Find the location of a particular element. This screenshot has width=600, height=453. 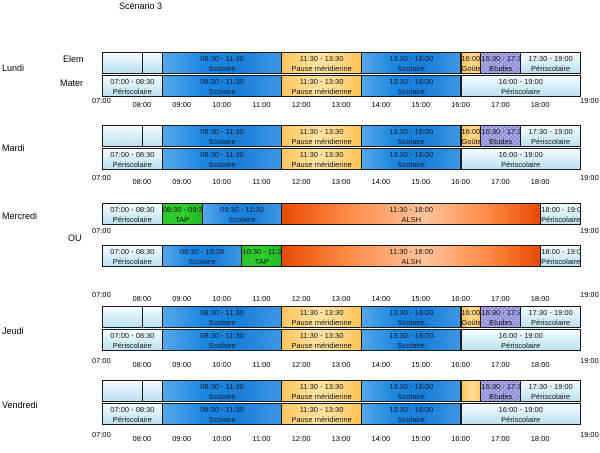

schedule-block-gout is located at coordinates (471, 391).